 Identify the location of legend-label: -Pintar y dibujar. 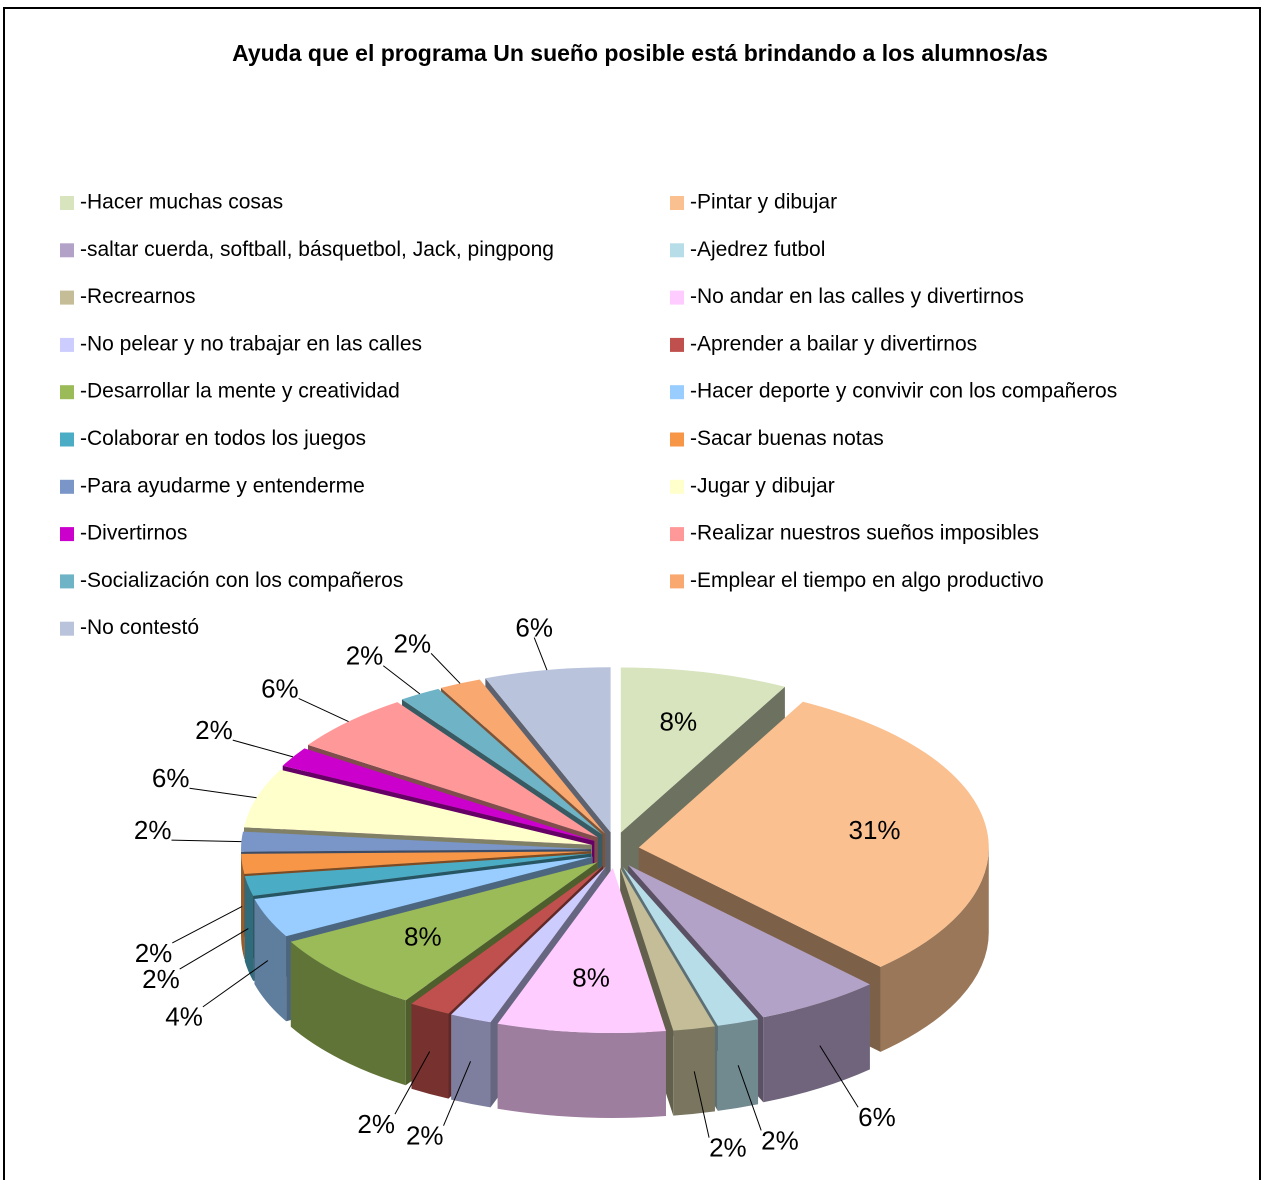
(763, 202).